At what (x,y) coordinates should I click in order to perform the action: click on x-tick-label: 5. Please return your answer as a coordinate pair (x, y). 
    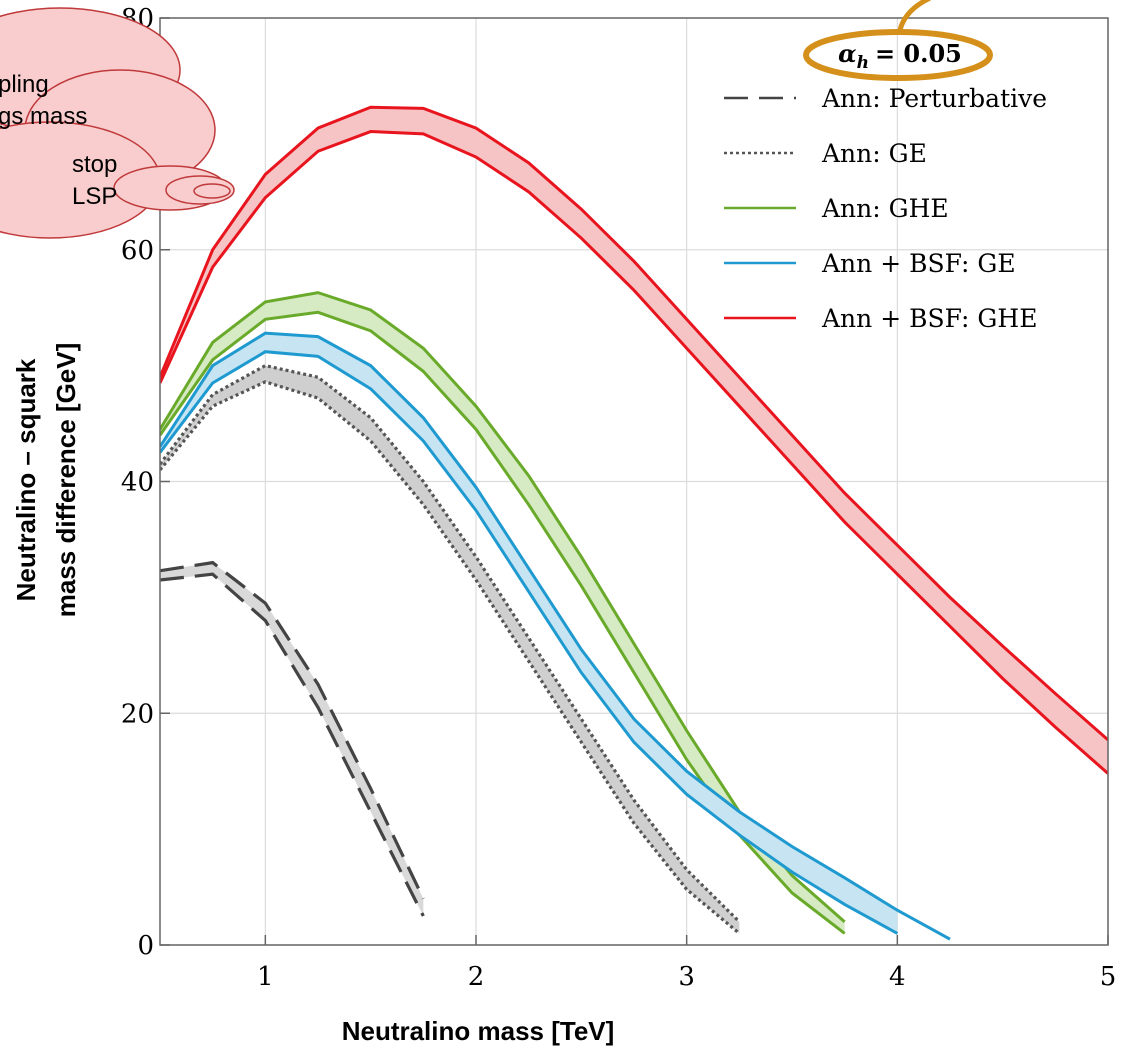
    Looking at the image, I should click on (1108, 977).